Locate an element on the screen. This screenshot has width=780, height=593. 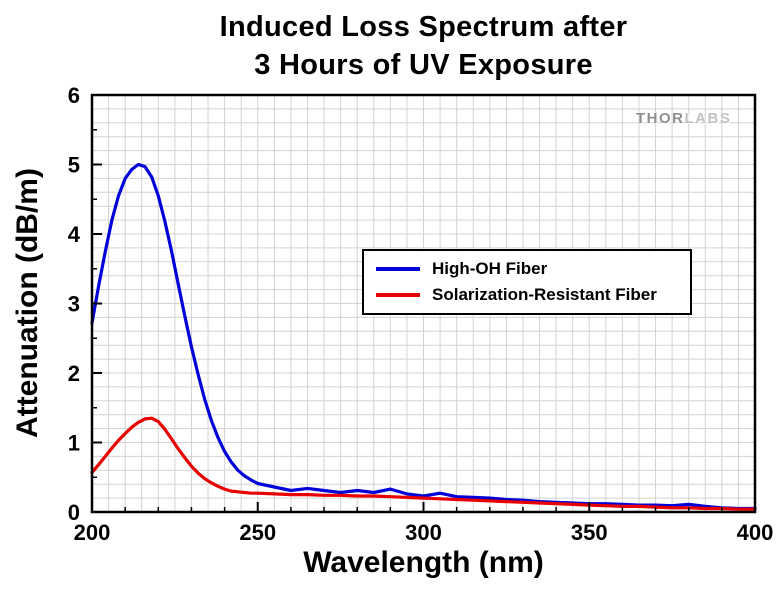
x-tick-label: 250 is located at coordinates (257, 532).